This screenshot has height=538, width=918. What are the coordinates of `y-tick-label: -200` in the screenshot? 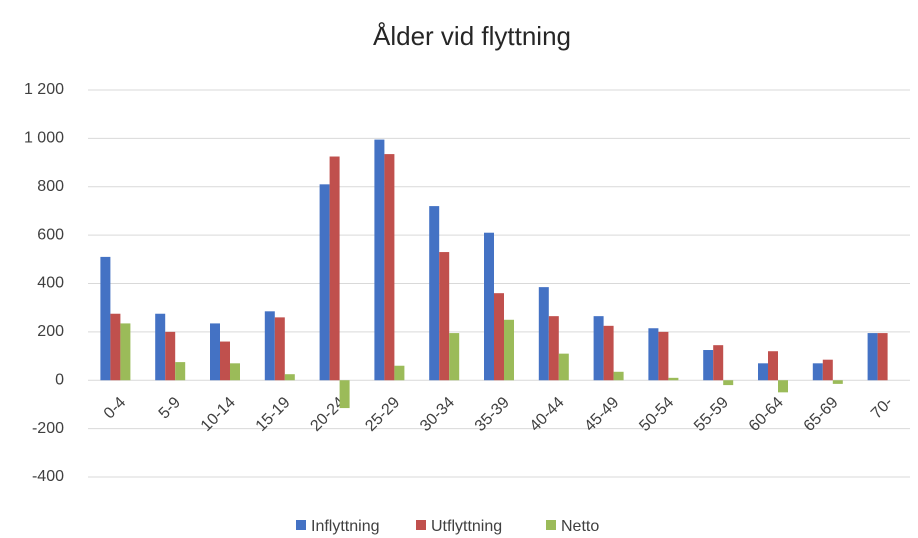 It's located at (48, 428).